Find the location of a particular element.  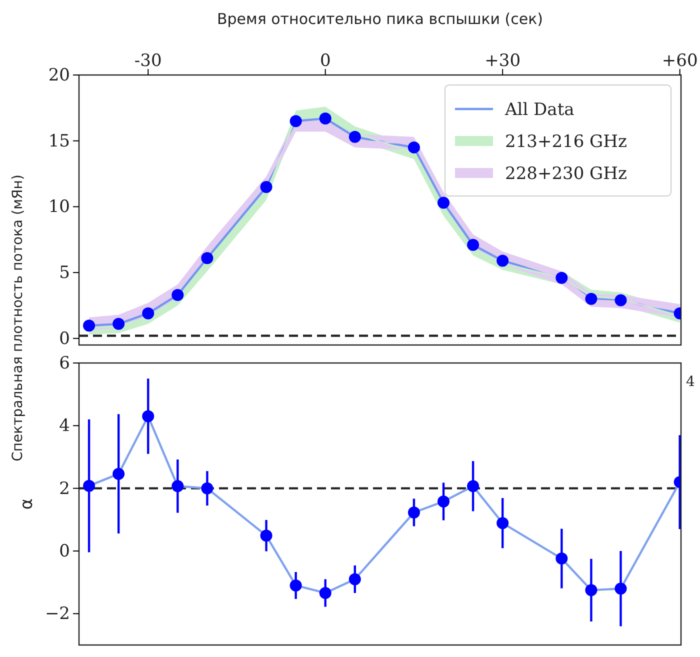

y-tick-label: −2 is located at coordinates (57, 614).